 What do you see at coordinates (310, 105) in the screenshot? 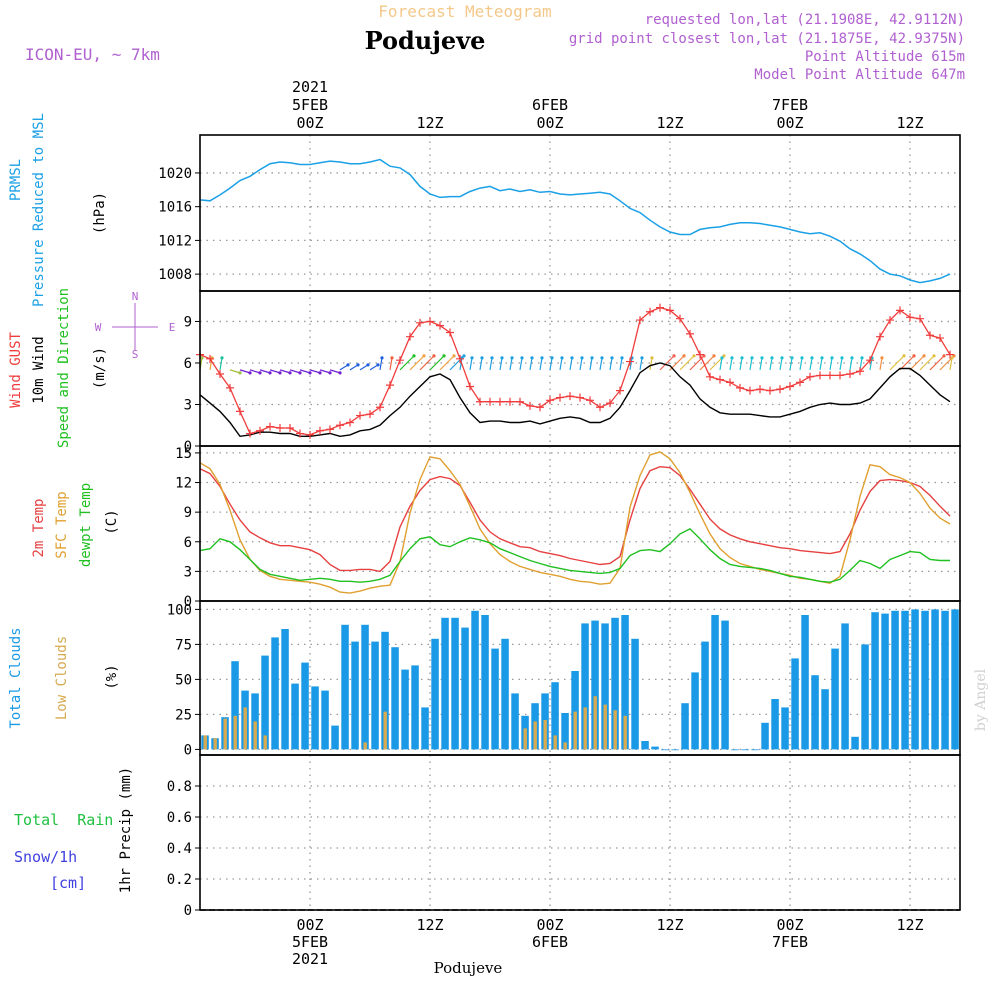
I see `top-time-label: 5FEB` at bounding box center [310, 105].